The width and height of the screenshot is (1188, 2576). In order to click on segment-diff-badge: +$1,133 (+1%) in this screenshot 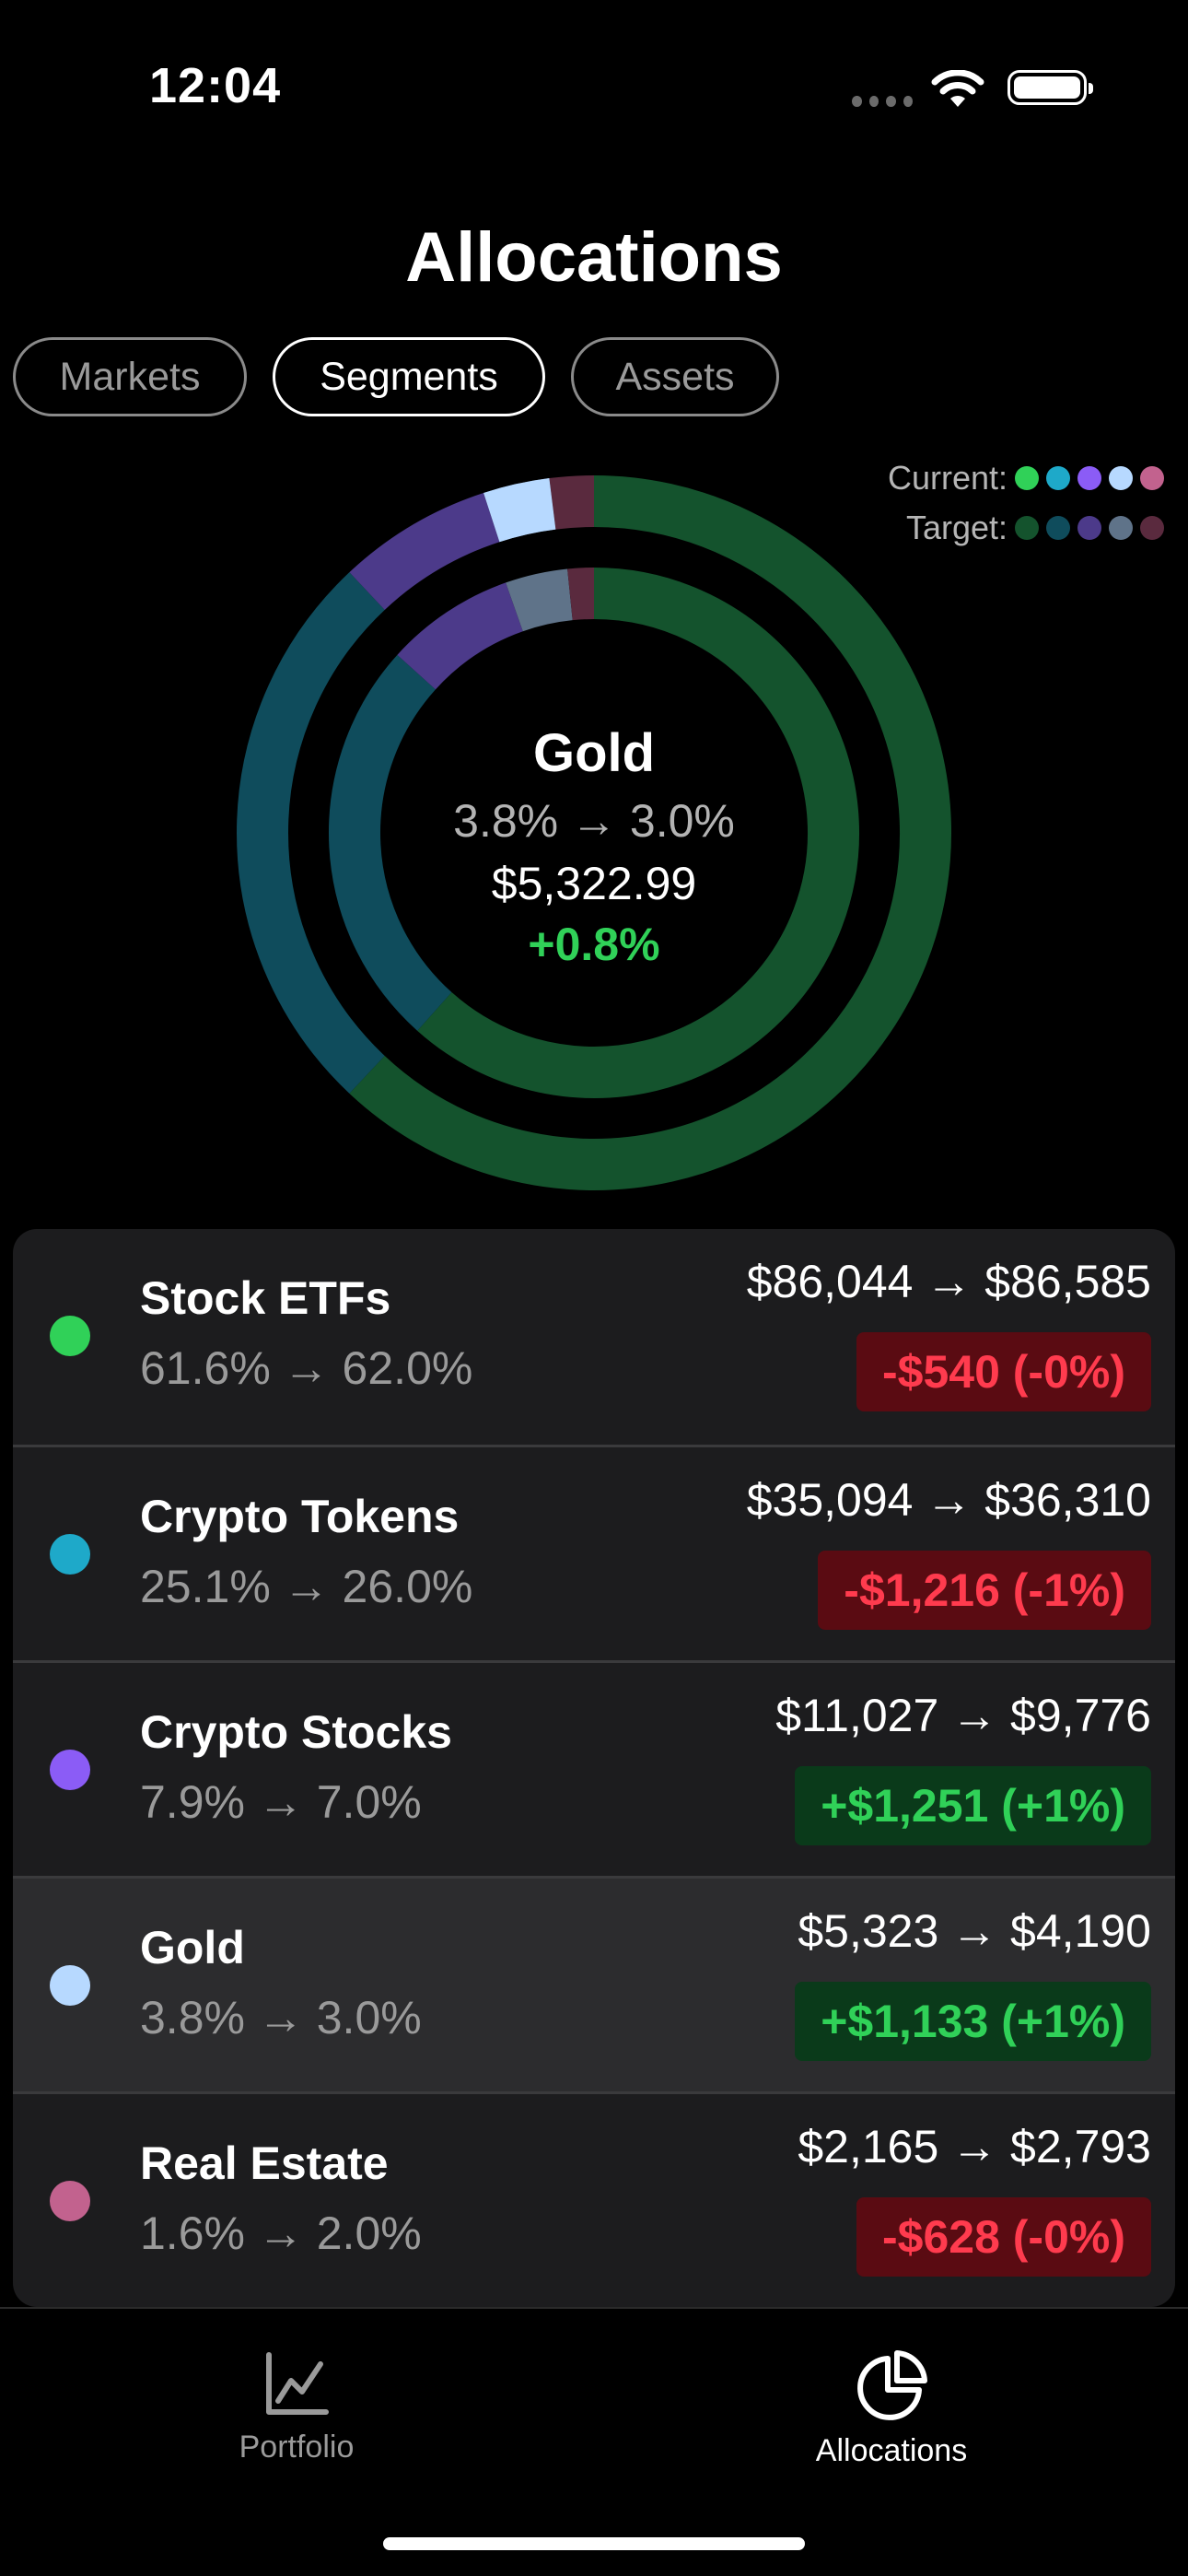, I will do `click(973, 2022)`.